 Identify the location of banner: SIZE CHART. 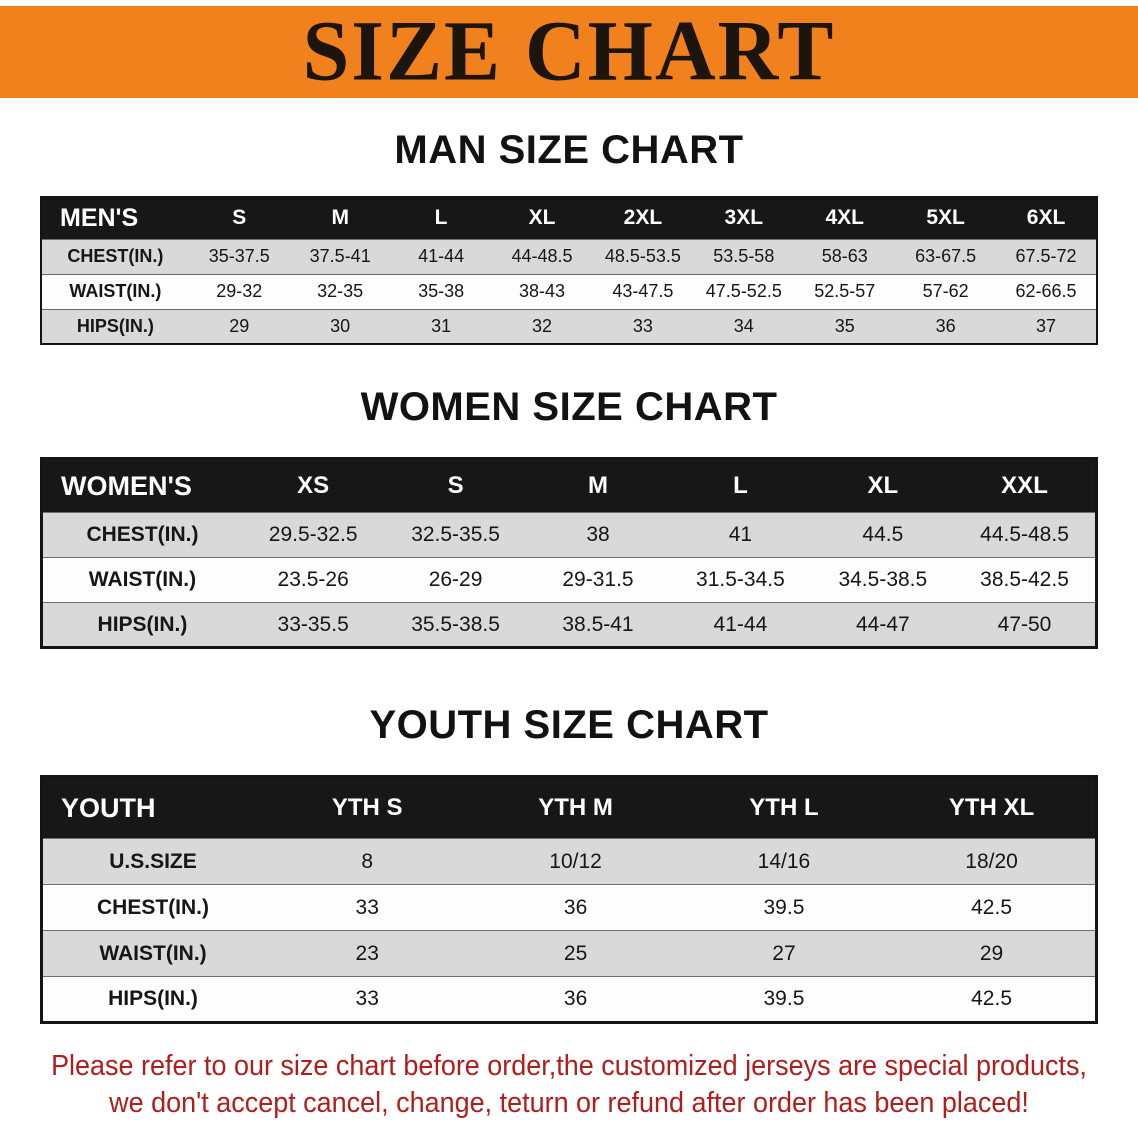
(569, 51).